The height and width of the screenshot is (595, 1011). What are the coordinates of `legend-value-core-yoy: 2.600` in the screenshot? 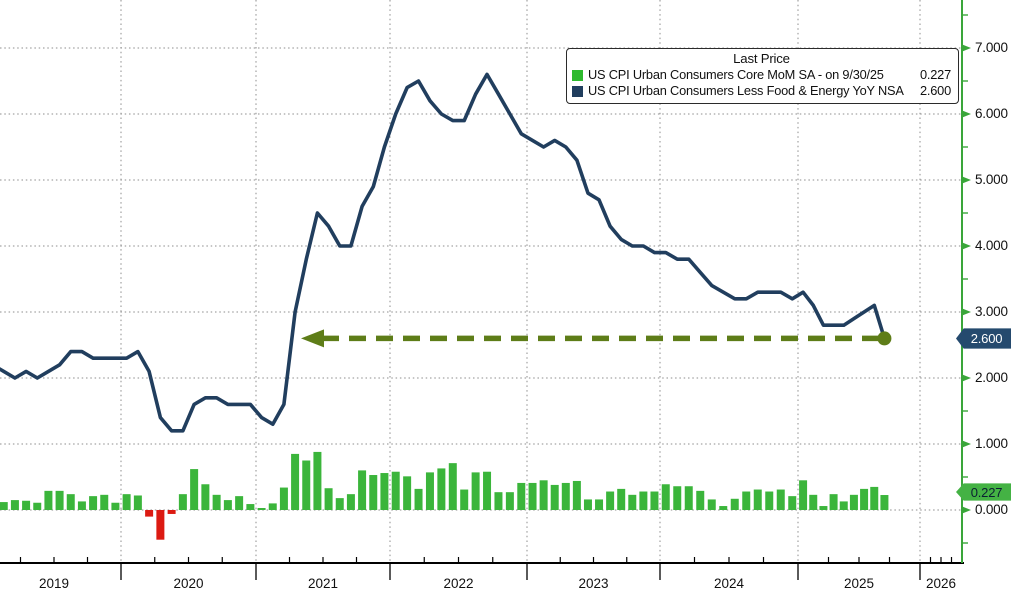 It's located at (935, 90).